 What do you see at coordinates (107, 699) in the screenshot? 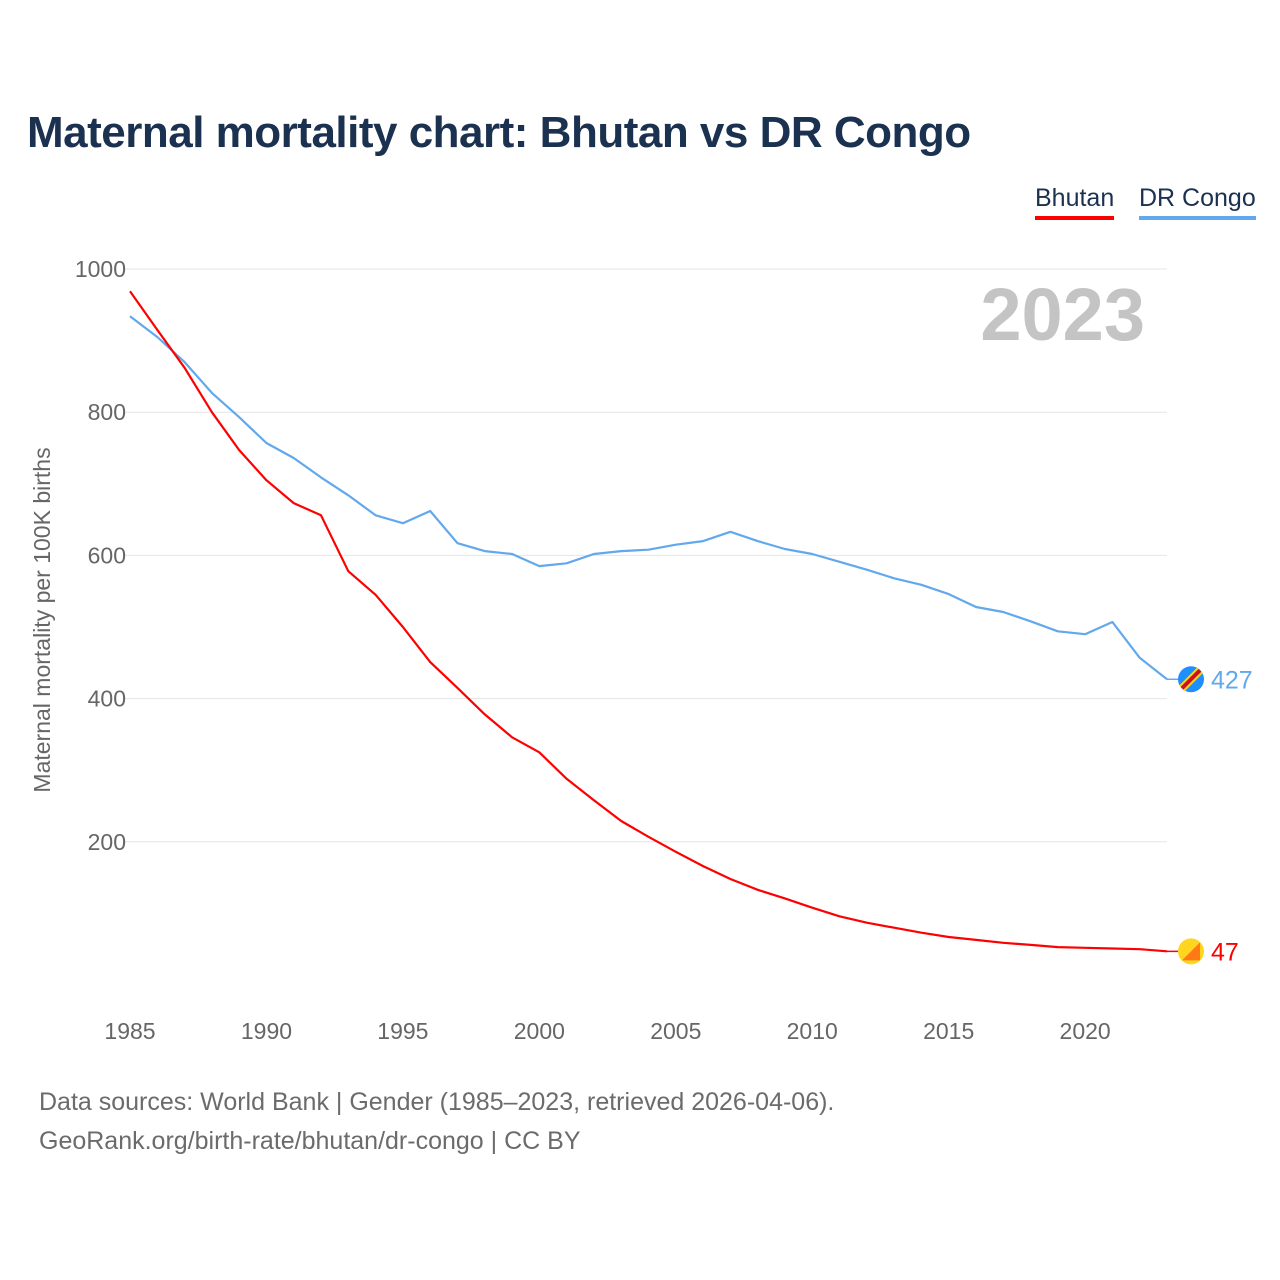
I see `y-tick-label: 400` at bounding box center [107, 699].